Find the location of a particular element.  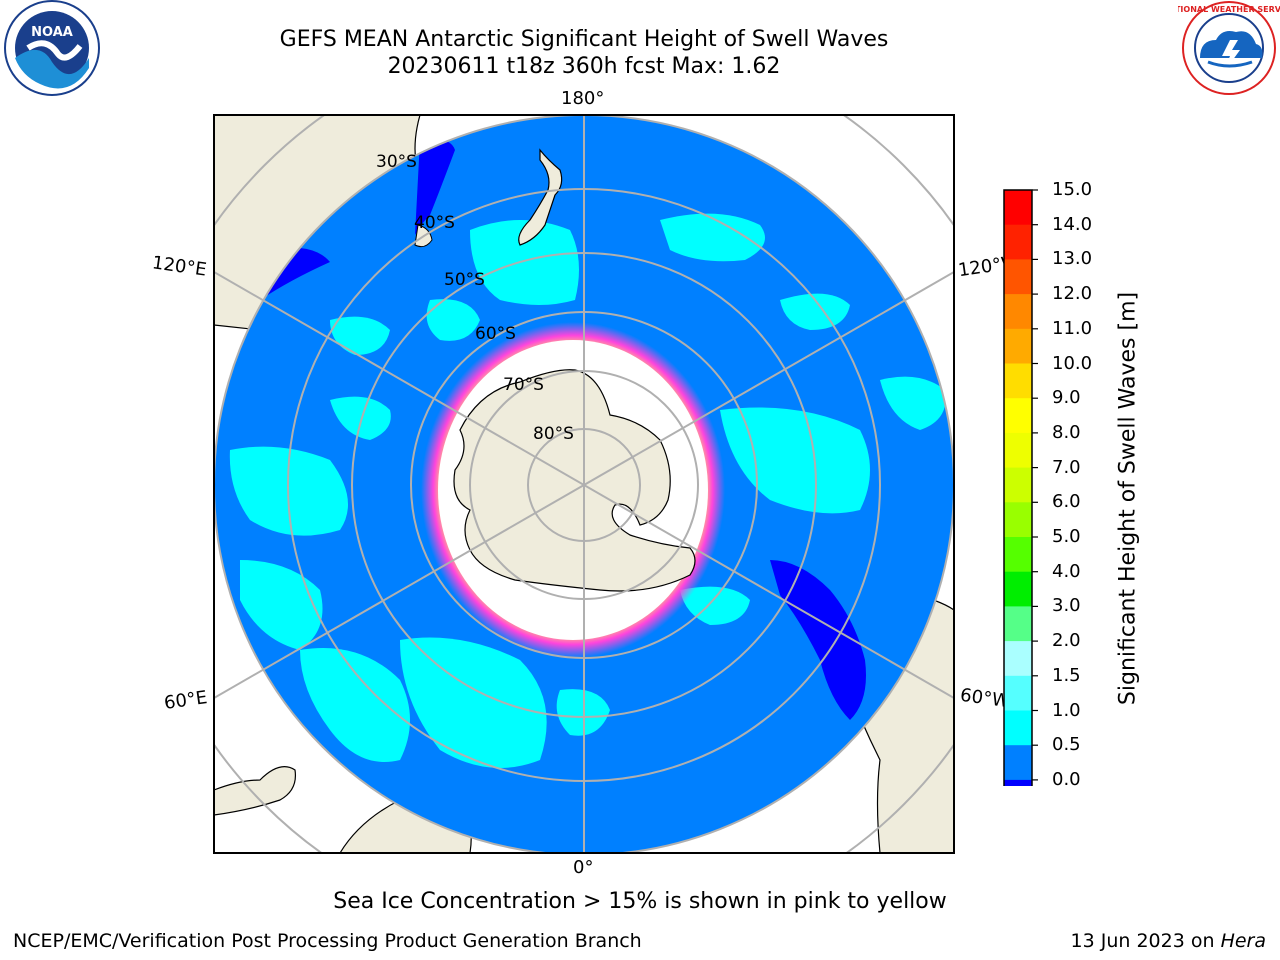

colorbar-tick-label: 1.5 is located at coordinates (1066, 675).